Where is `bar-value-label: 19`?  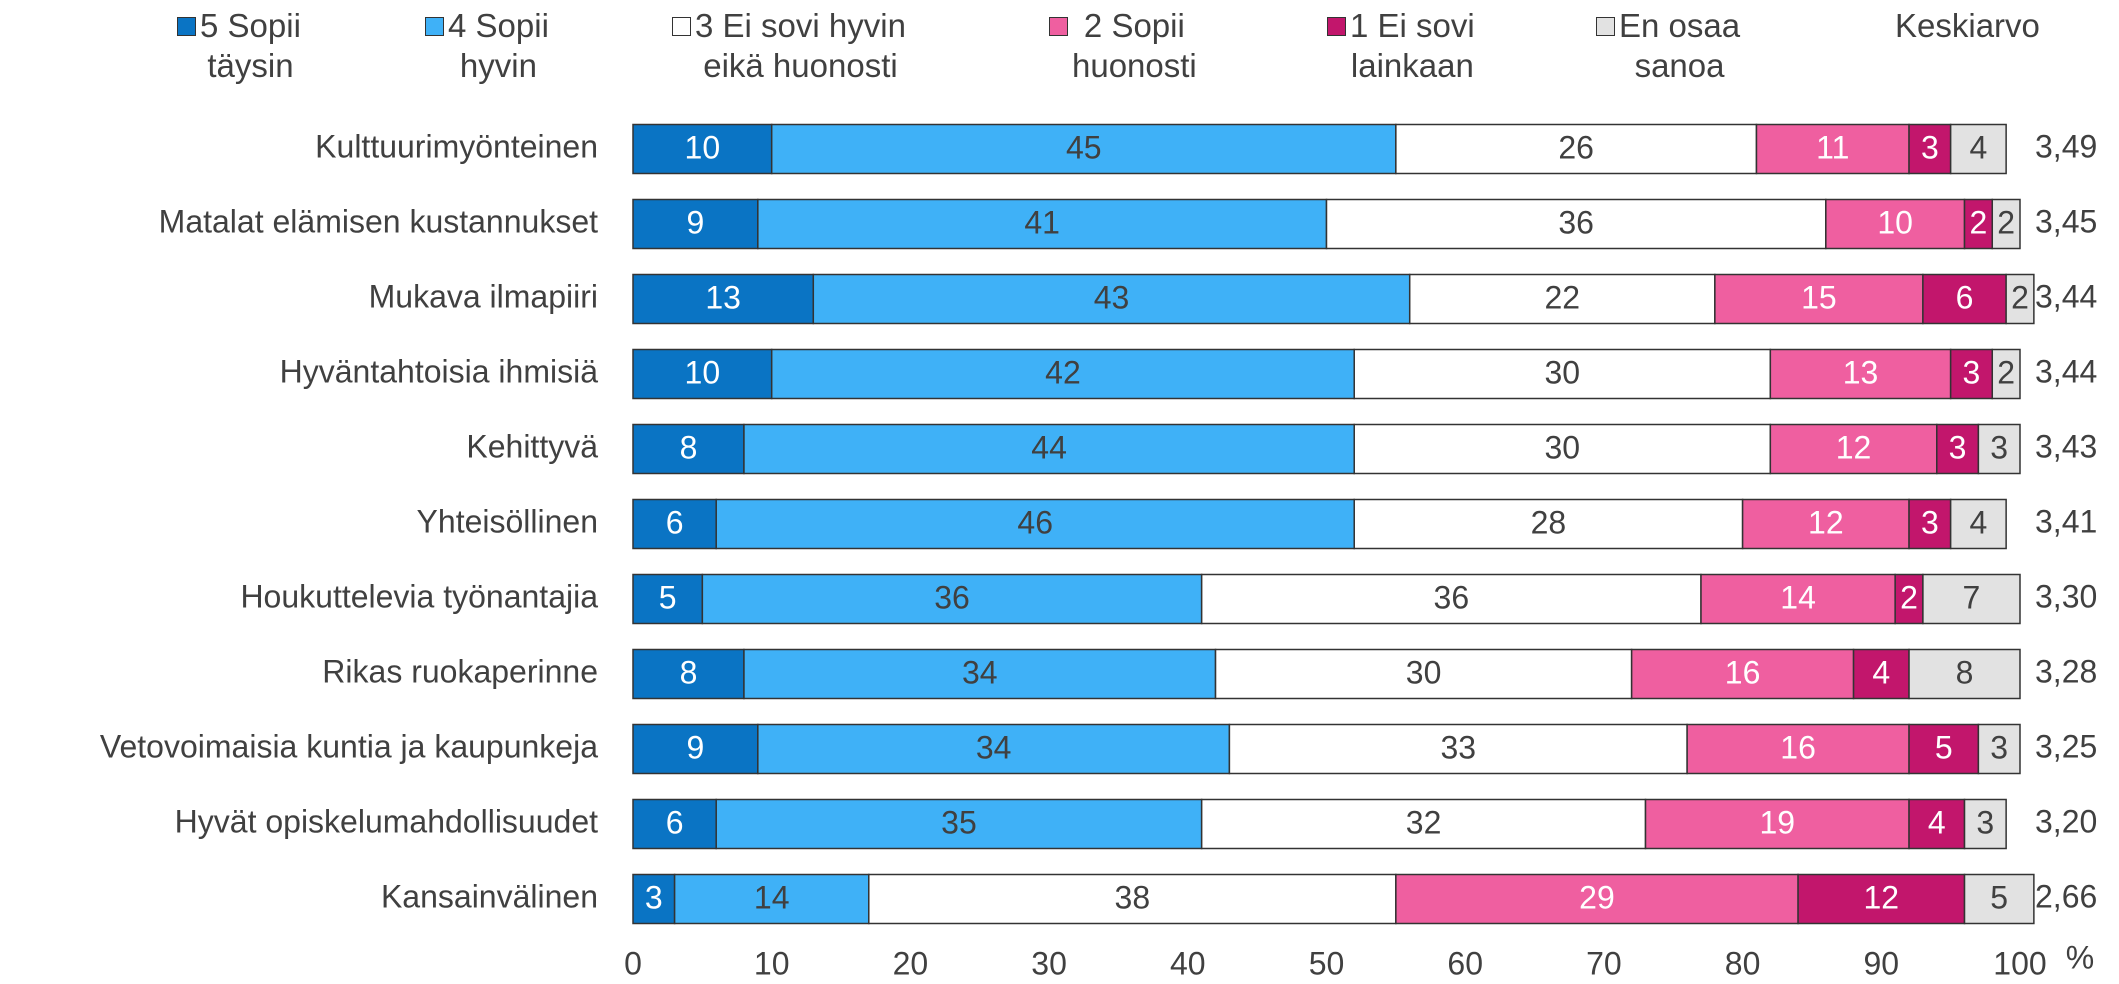 bar-value-label: 19 is located at coordinates (1777, 822).